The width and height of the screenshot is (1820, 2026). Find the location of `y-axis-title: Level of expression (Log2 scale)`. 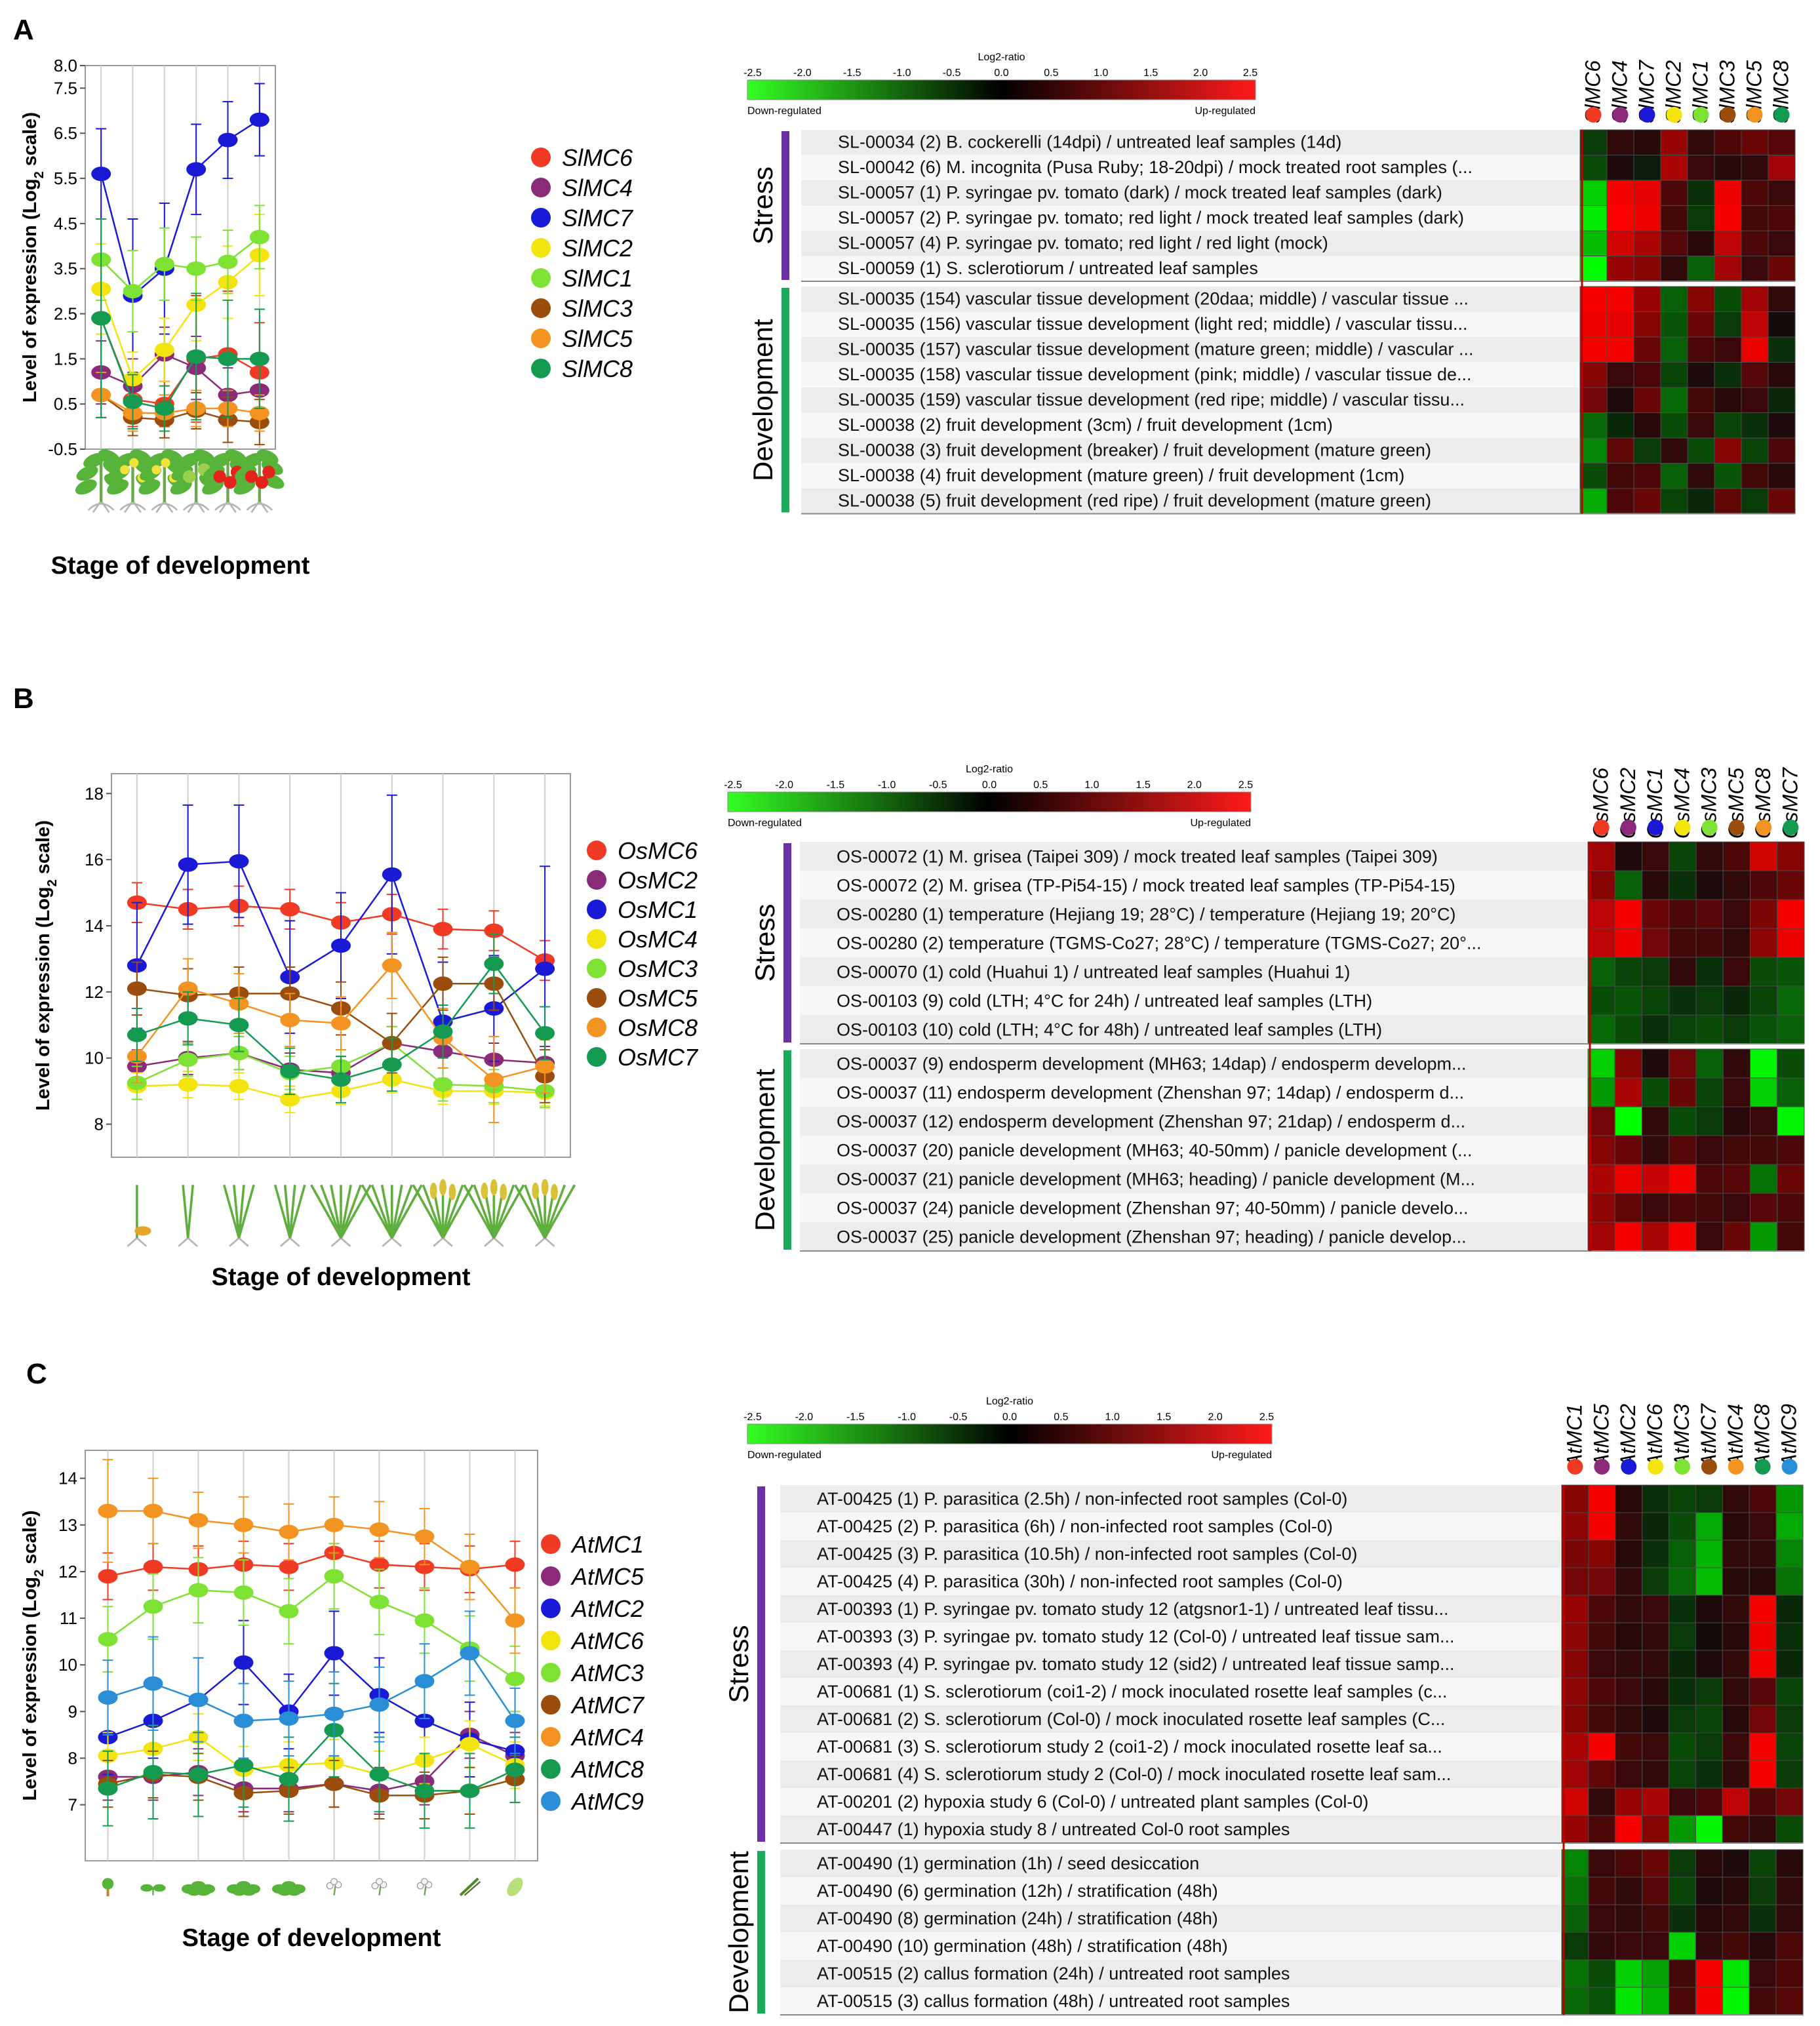

y-axis-title: Level of expression (Log2 scale) is located at coordinates (33, 1655).